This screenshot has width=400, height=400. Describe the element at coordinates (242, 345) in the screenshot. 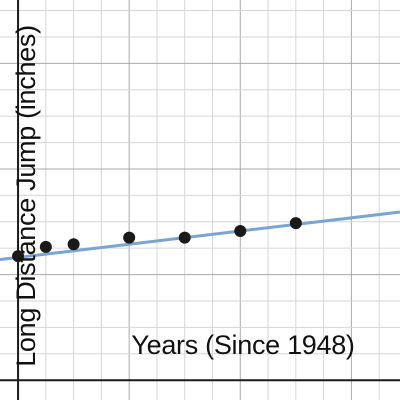

I see `x-axis-title: Years (Since 1948)` at that location.